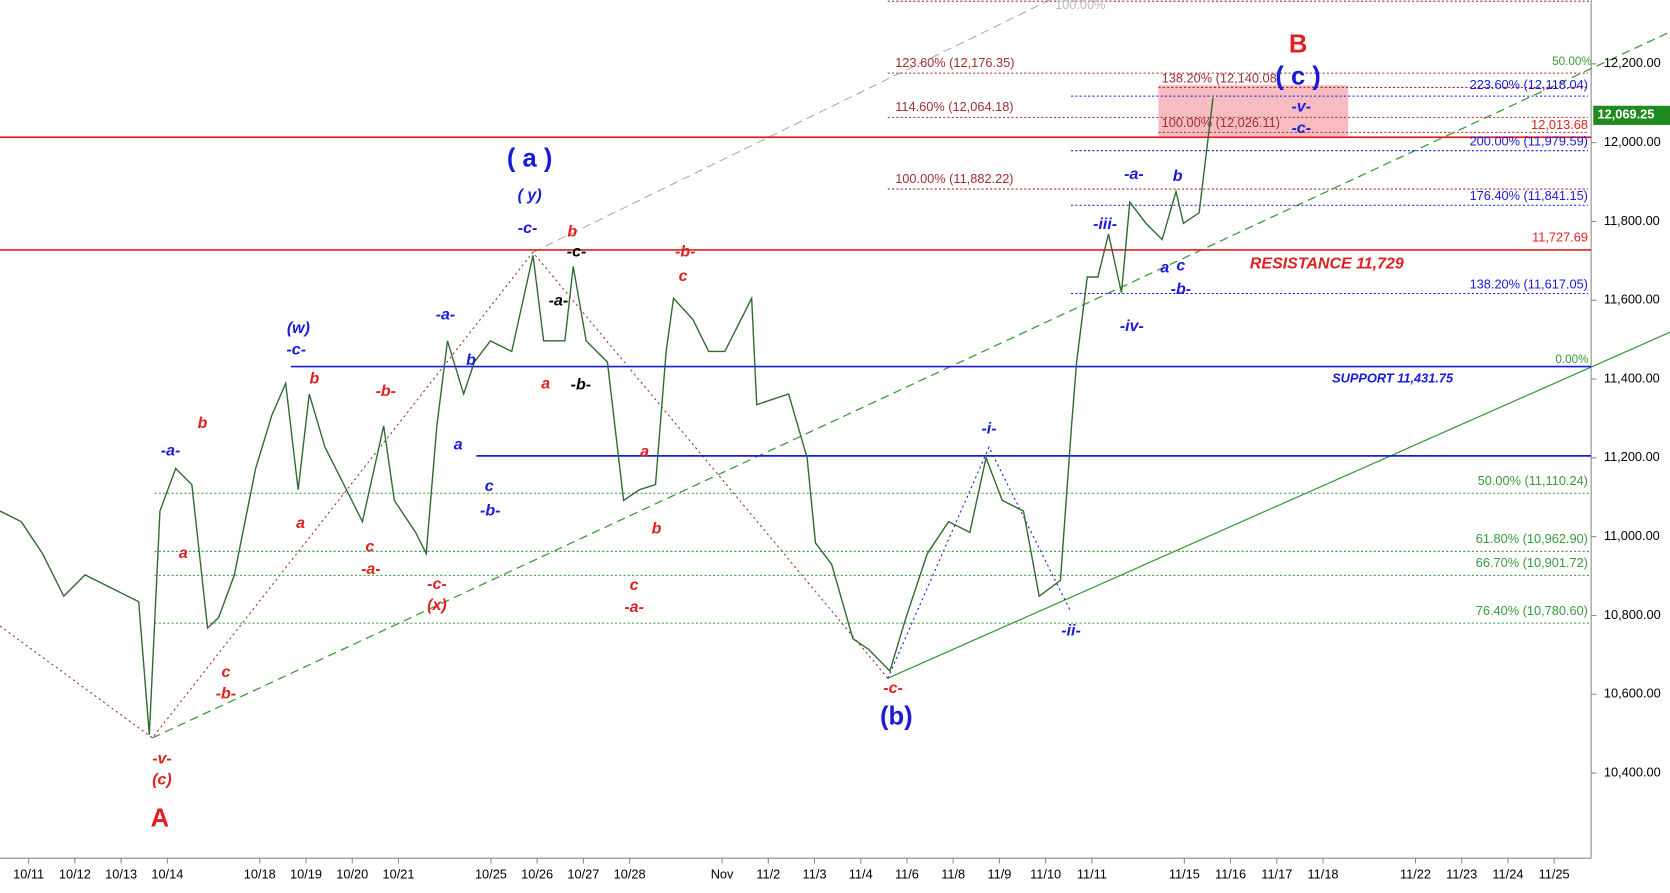 Image resolution: width=1670 pixels, height=893 pixels. What do you see at coordinates (1184, 874) in the screenshot?
I see `x-tick-label: 11/15` at bounding box center [1184, 874].